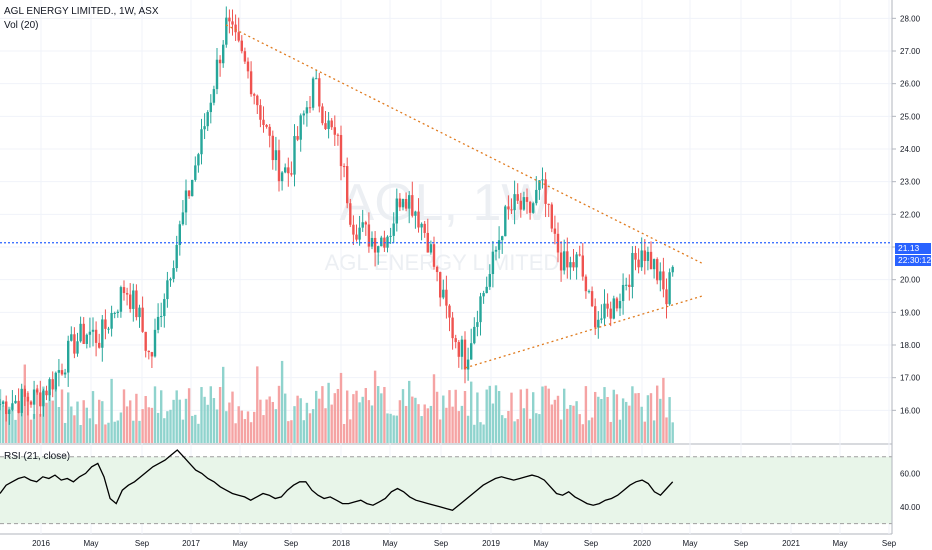 Image resolution: width=932 pixels, height=550 pixels. What do you see at coordinates (910, 51) in the screenshot?
I see `y-tick-label: 27.00` at bounding box center [910, 51].